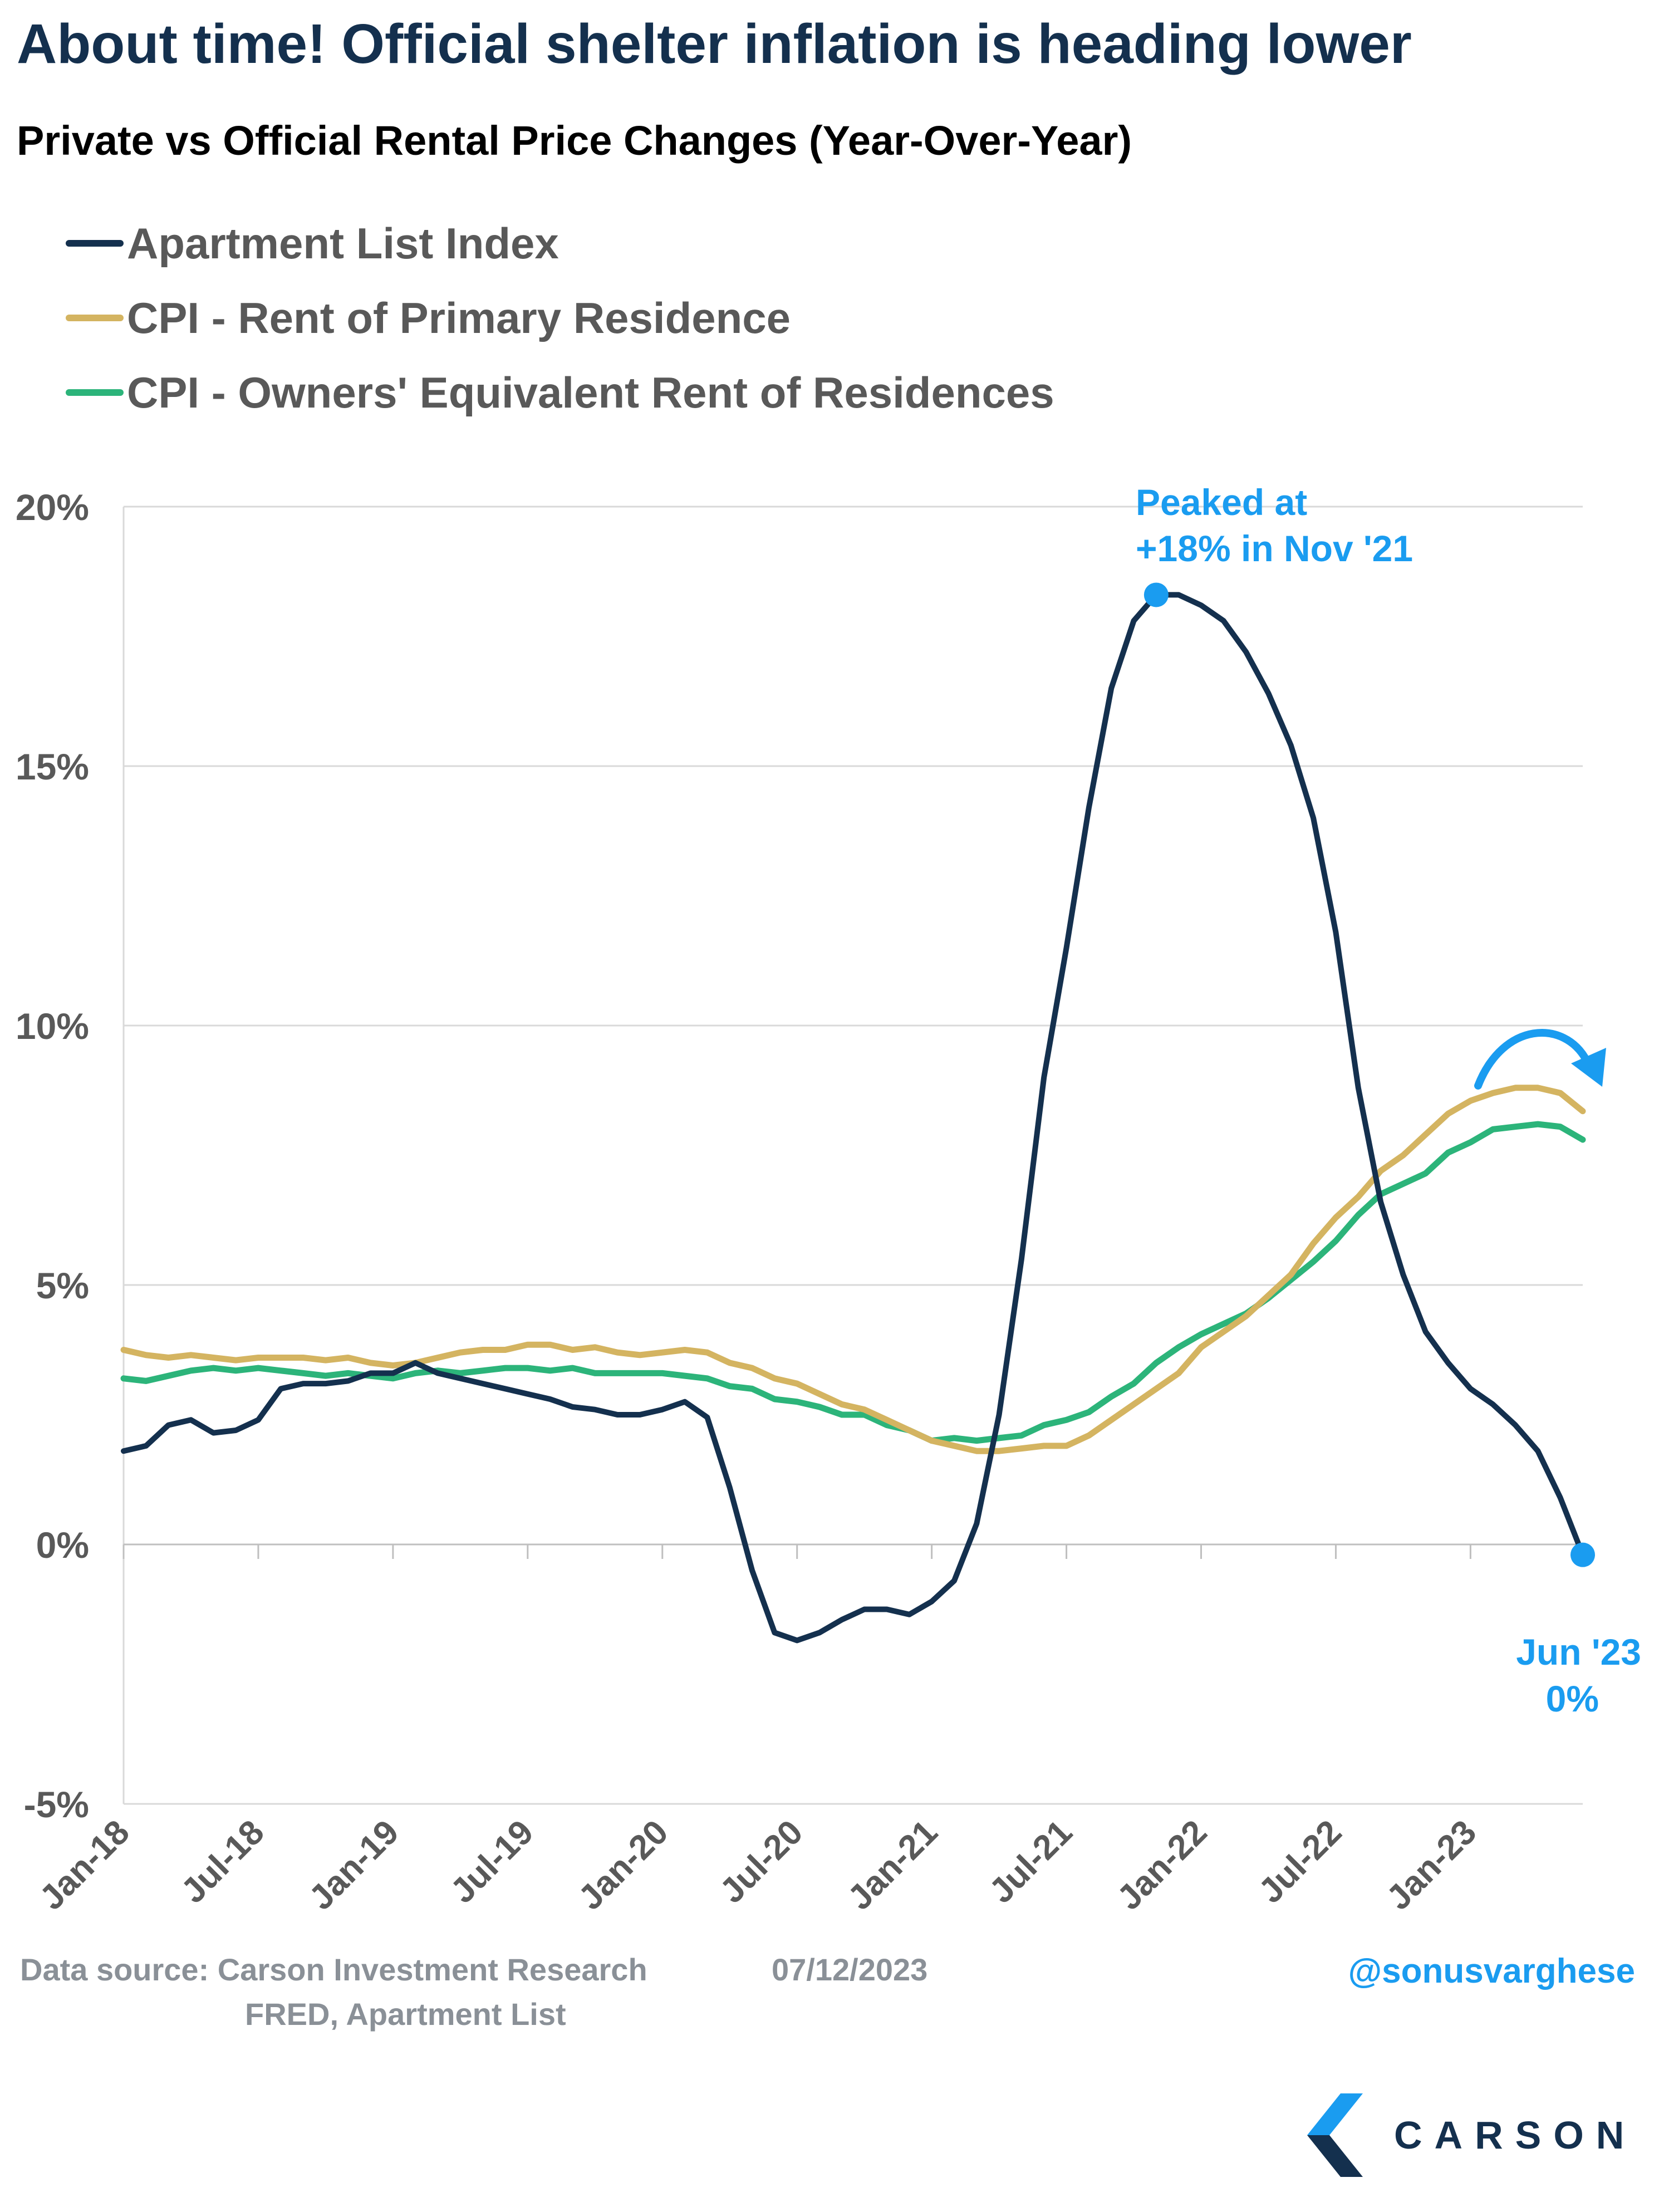 This screenshot has height=2212, width=1654. I want to click on x-tick-label: Jan-22, so click(1162, 1865).